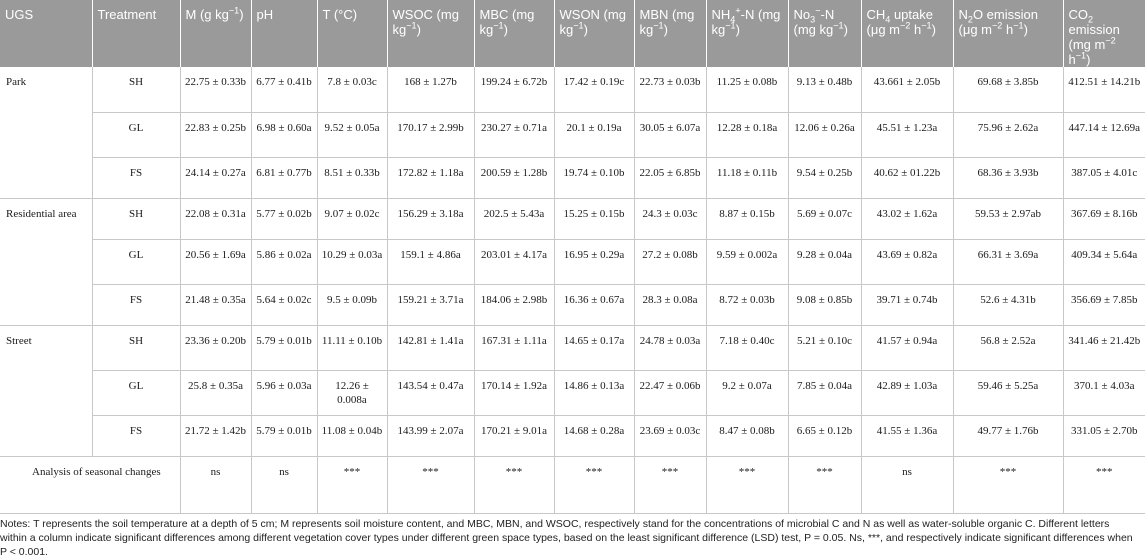 This screenshot has width=1145, height=559. Describe the element at coordinates (747, 262) in the screenshot. I see `value-cell: 9.59 ± 0.002a` at that location.